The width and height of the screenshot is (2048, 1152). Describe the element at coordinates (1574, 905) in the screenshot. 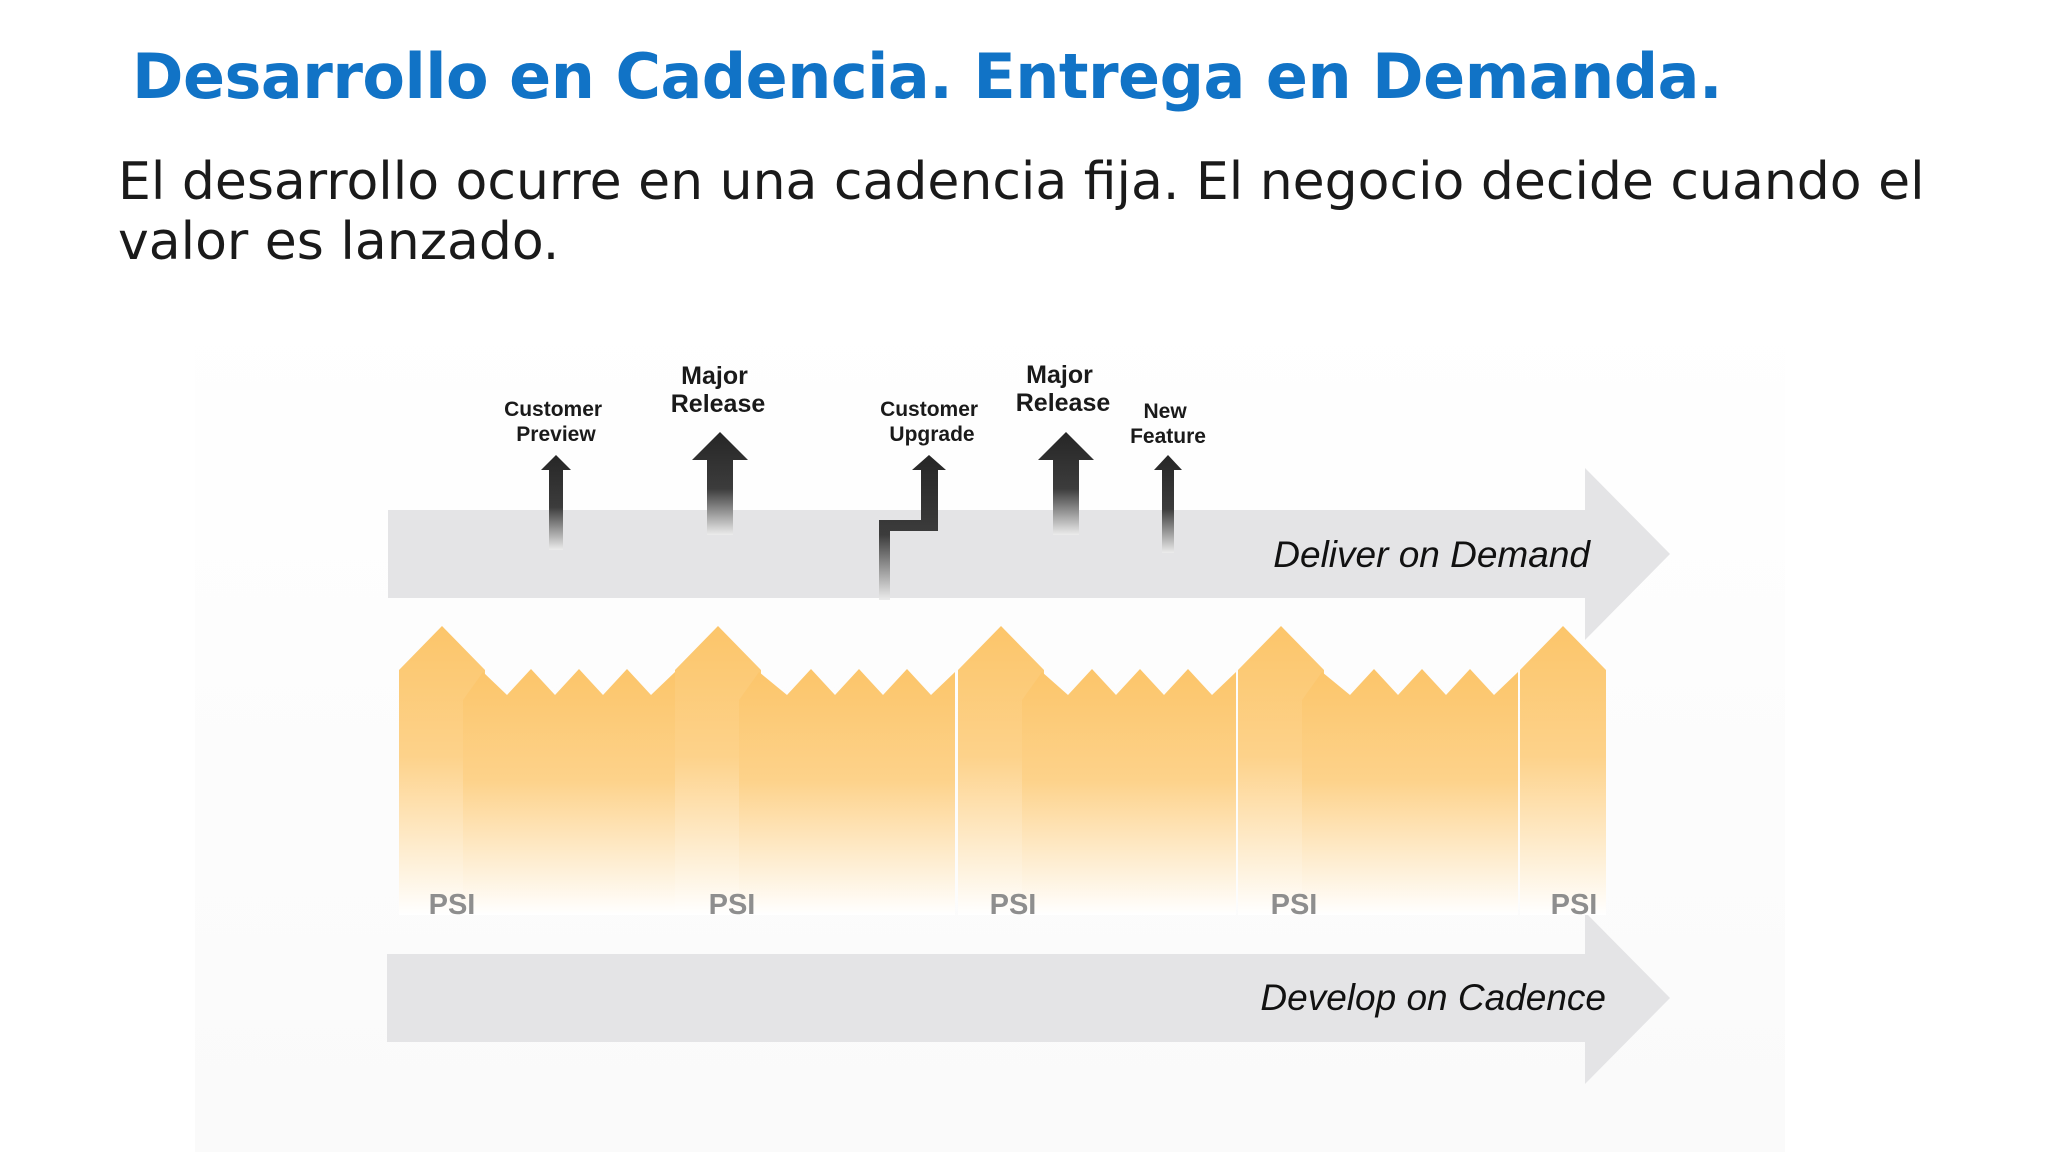

I see `psi-label-5: PSI` at that location.